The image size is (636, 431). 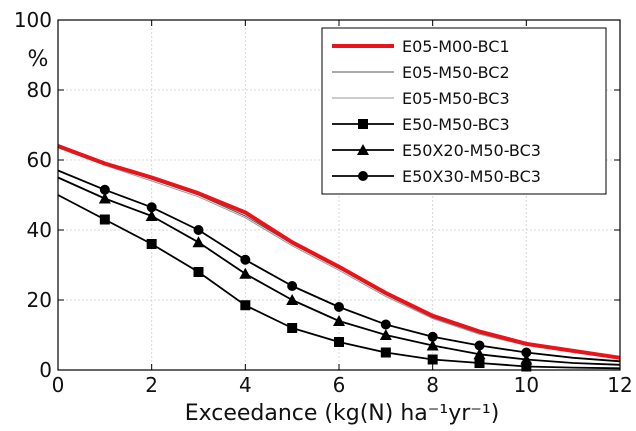 I want to click on legend-item: E05-M00-BC1, so click(x=421, y=46).